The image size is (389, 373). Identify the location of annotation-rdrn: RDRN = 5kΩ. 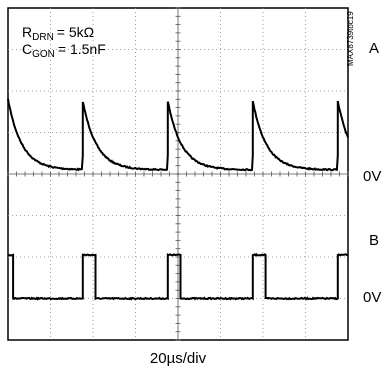
(58, 33).